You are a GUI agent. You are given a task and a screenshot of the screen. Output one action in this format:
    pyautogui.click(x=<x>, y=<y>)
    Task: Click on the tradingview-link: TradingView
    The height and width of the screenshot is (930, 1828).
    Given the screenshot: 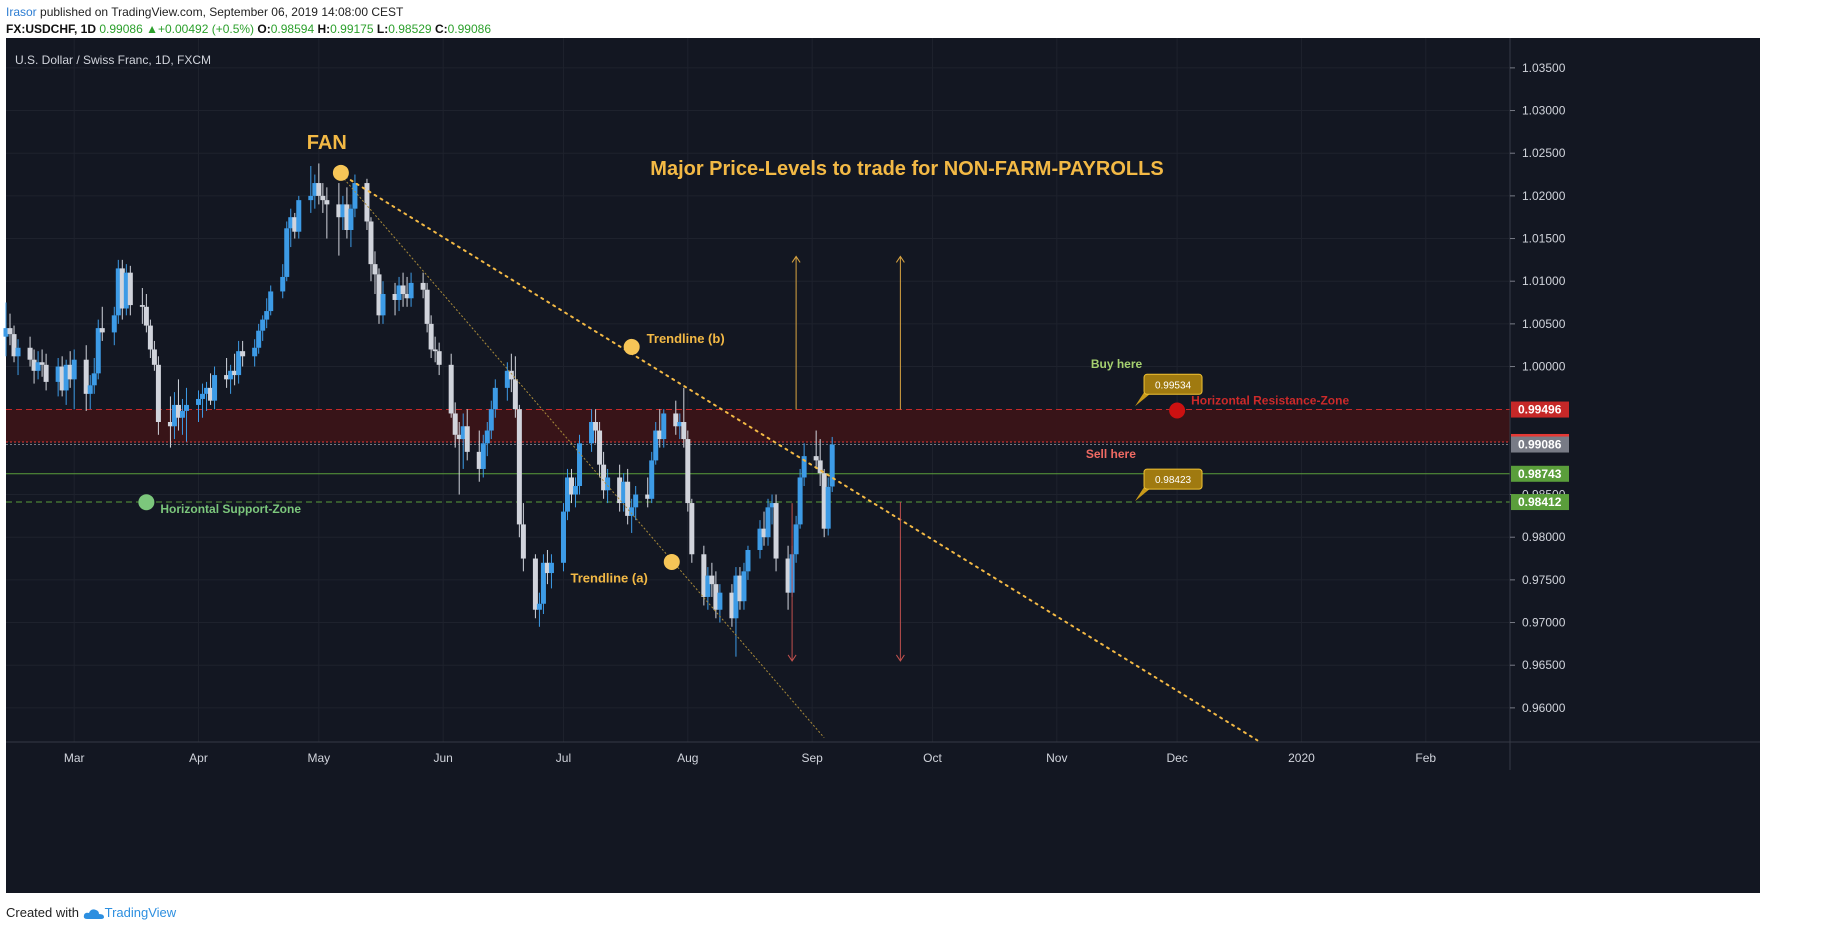 What is the action you would take?
    pyautogui.click(x=140, y=912)
    